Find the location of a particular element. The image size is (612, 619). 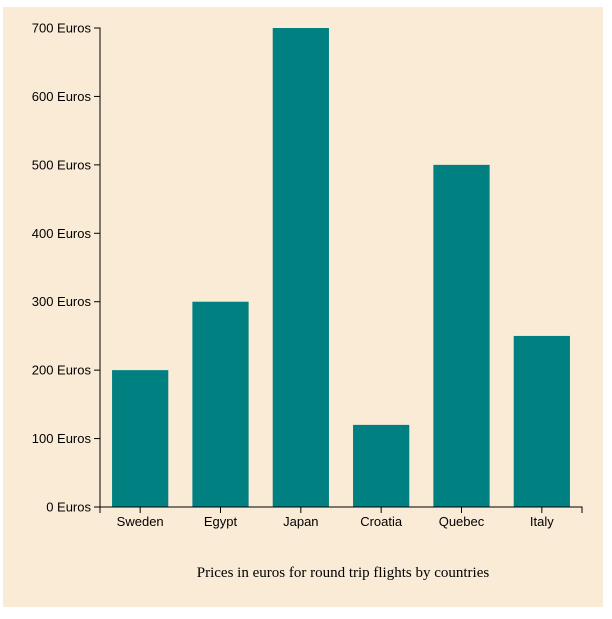

x-tick-label: Quebec is located at coordinates (462, 521).